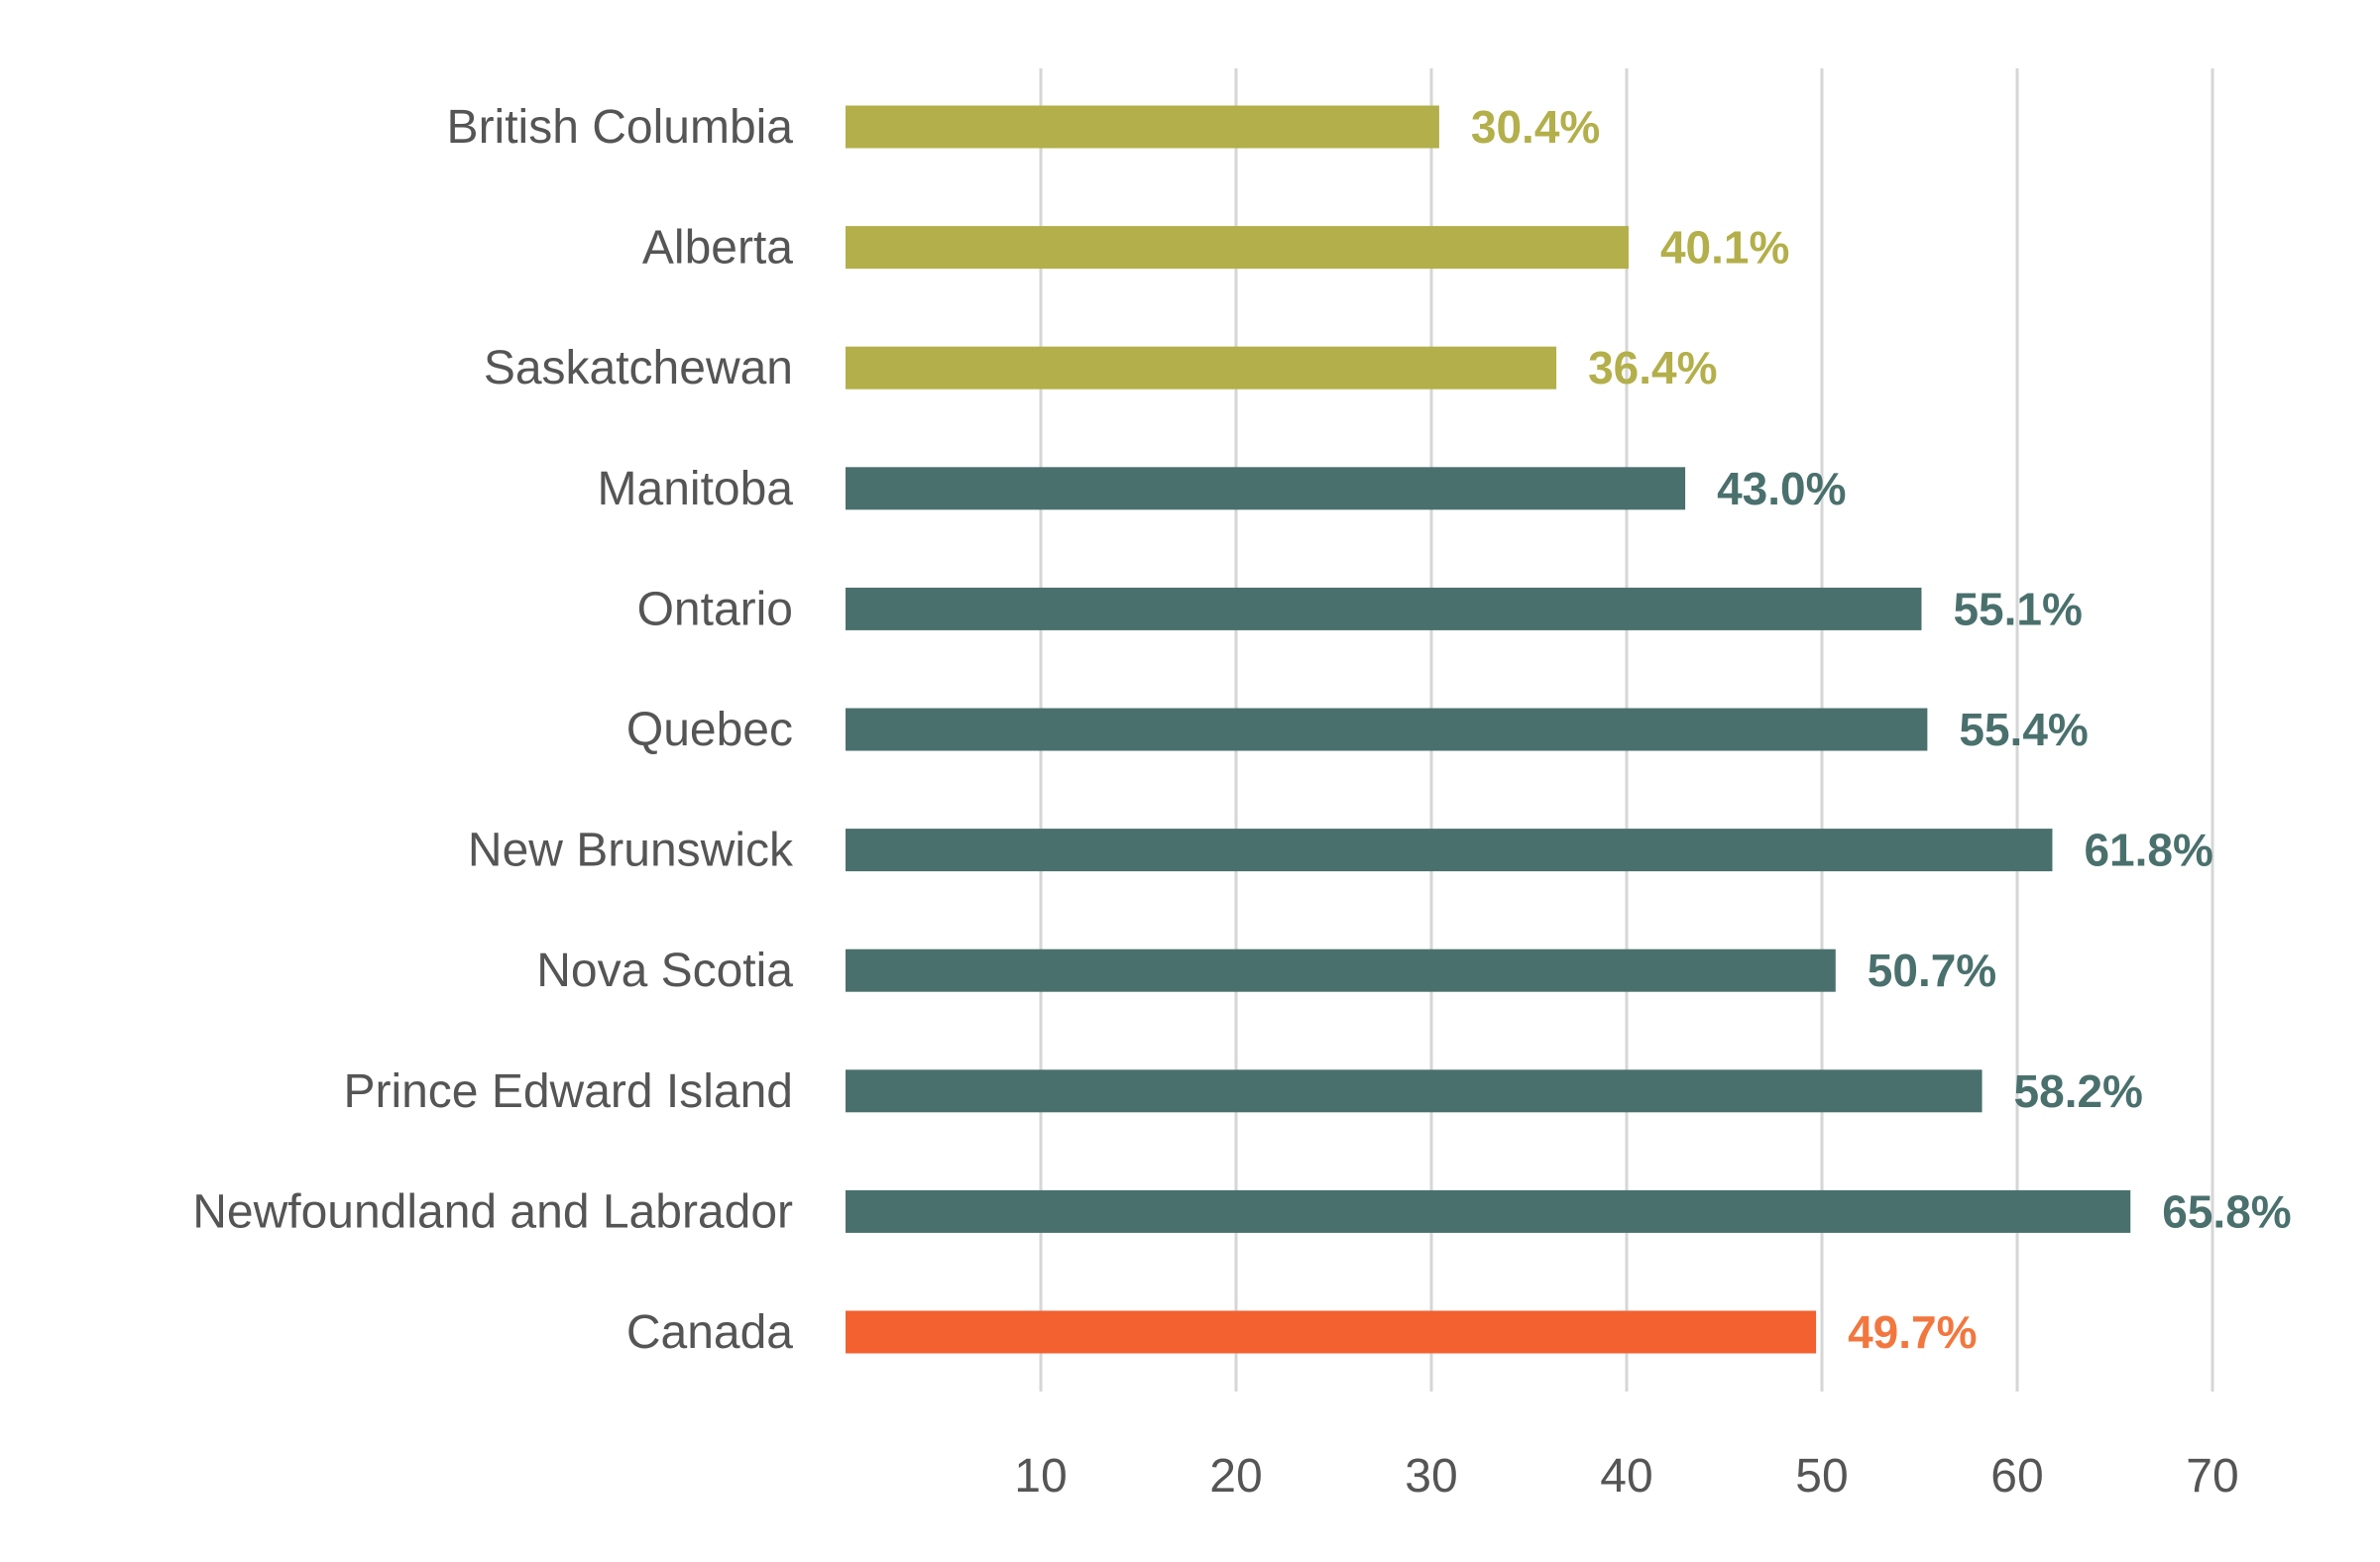 The image size is (2380, 1562). Describe the element at coordinates (715, 609) in the screenshot. I see `category-label: Ontario` at that location.